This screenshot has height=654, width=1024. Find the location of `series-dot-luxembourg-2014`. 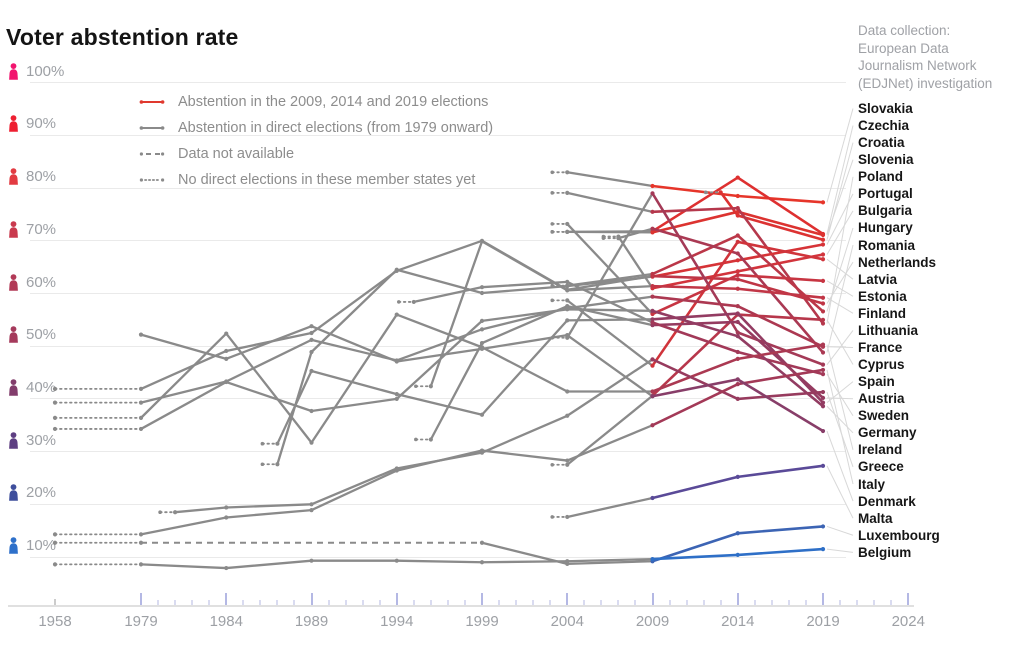

series-dot-luxembourg-2014 is located at coordinates (737, 533).